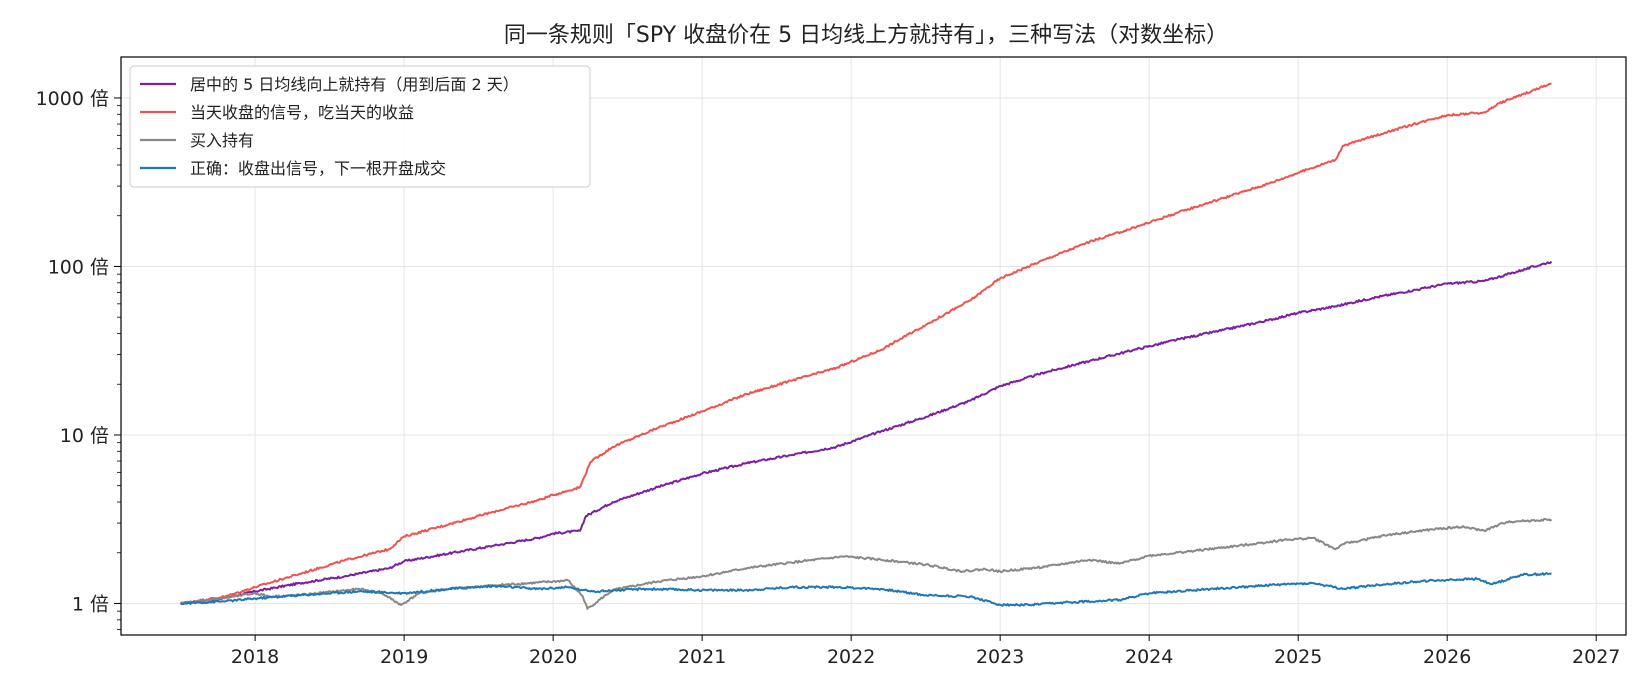  What do you see at coordinates (78, 267) in the screenshot?
I see `y-tick-label: 100 倍` at bounding box center [78, 267].